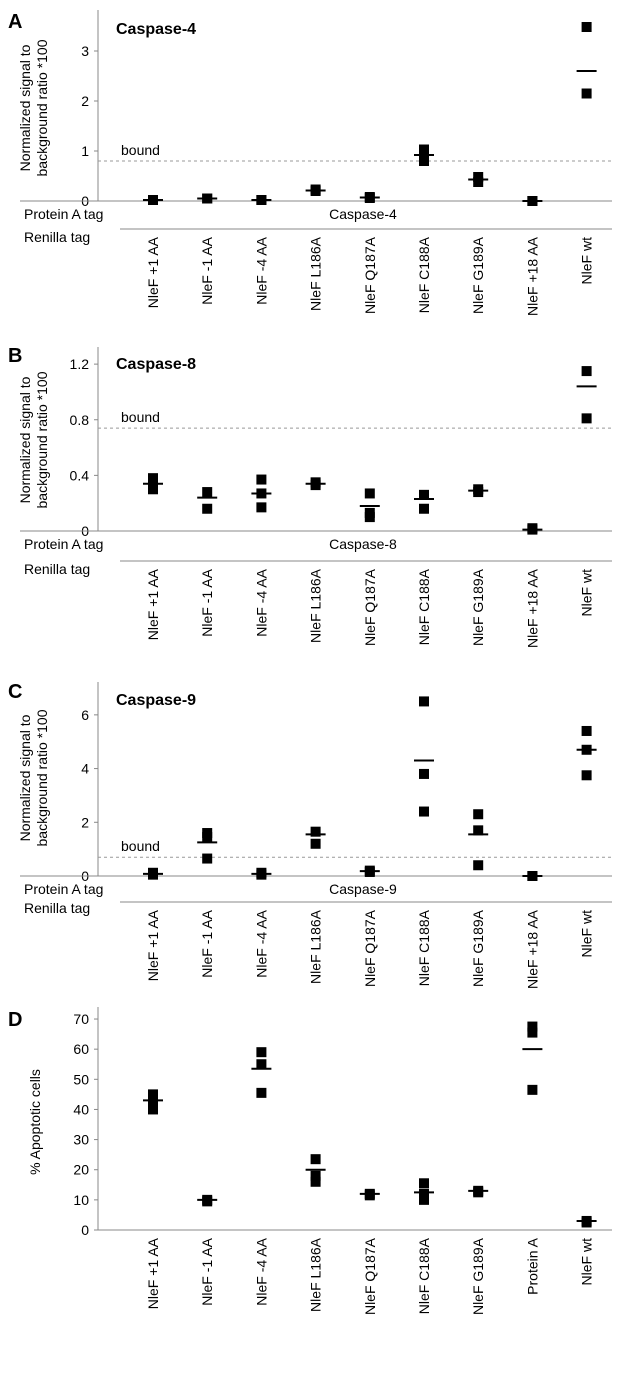  Describe the element at coordinates (156, 700) in the screenshot. I see `chart-title: Caspase-9` at that location.